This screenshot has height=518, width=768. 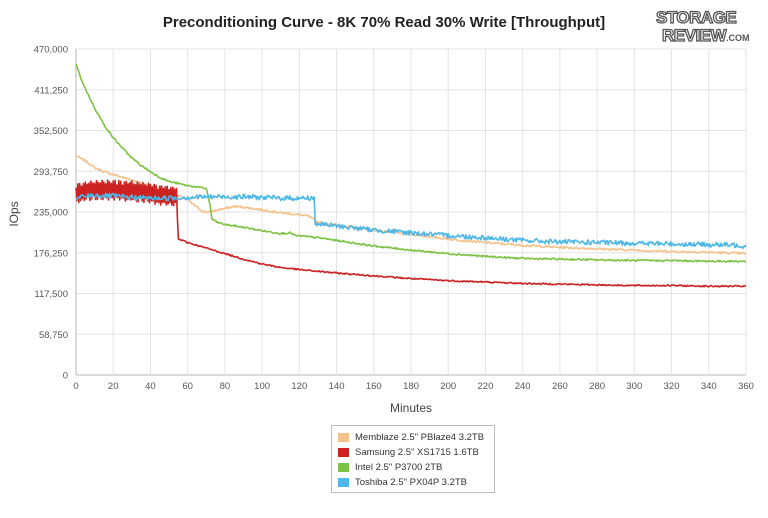 I want to click on x-tick-label: 80, so click(x=225, y=386).